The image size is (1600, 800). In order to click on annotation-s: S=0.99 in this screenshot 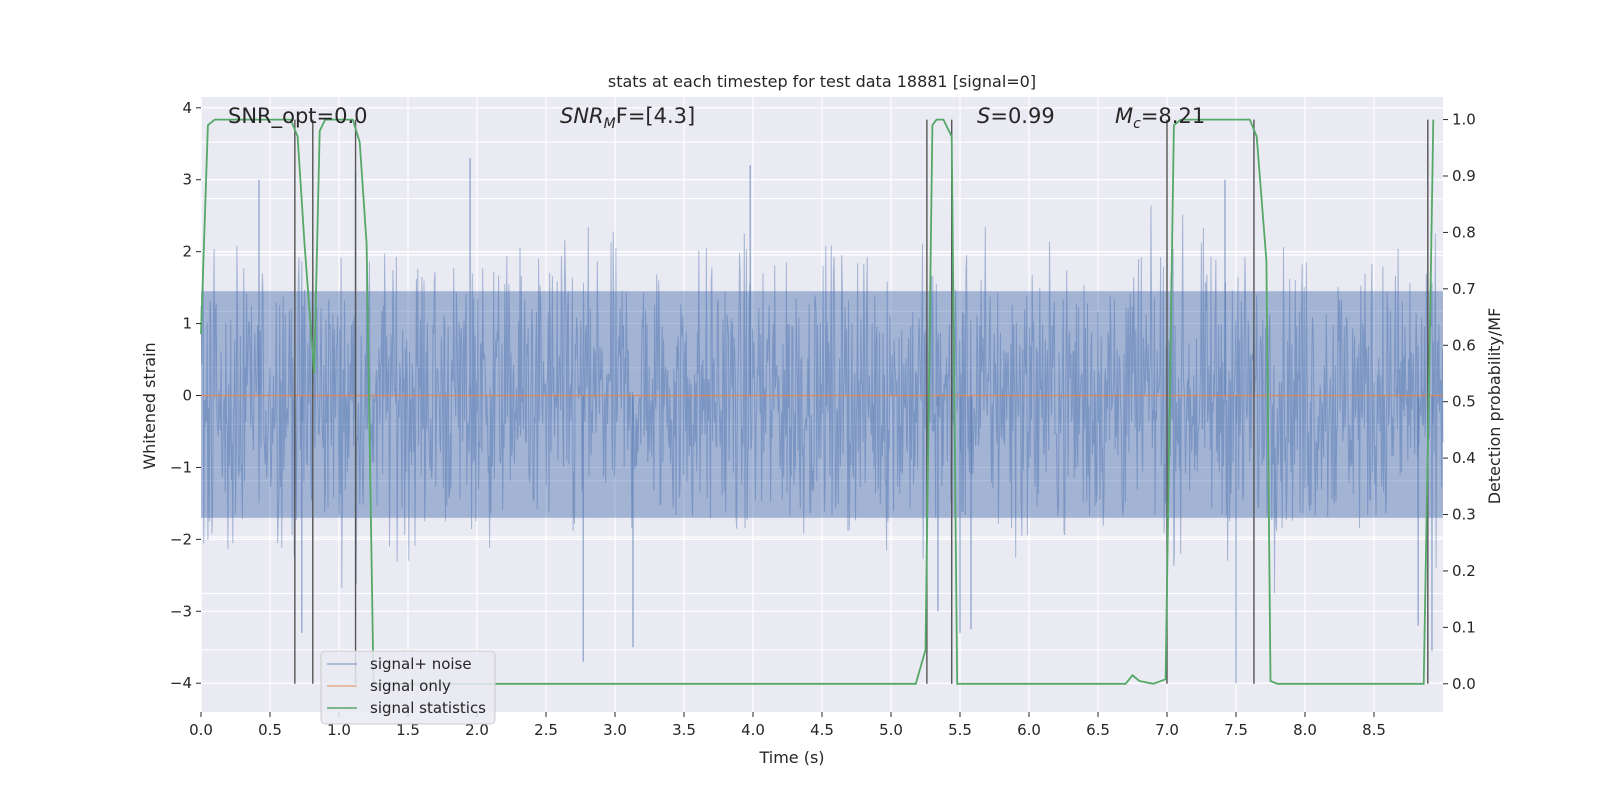, I will do `click(1016, 116)`.